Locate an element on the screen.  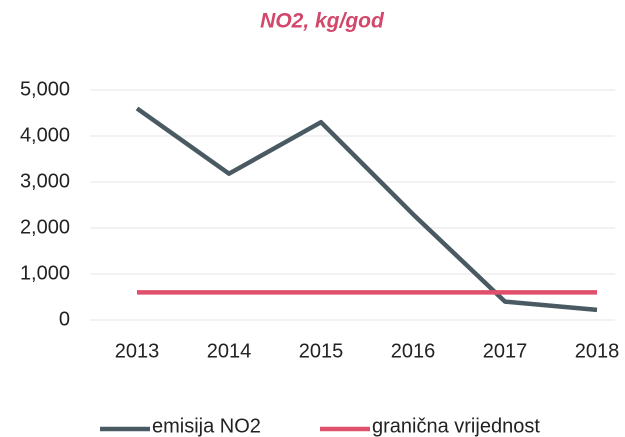
y-tick-label: 3,000 is located at coordinates (45, 181).